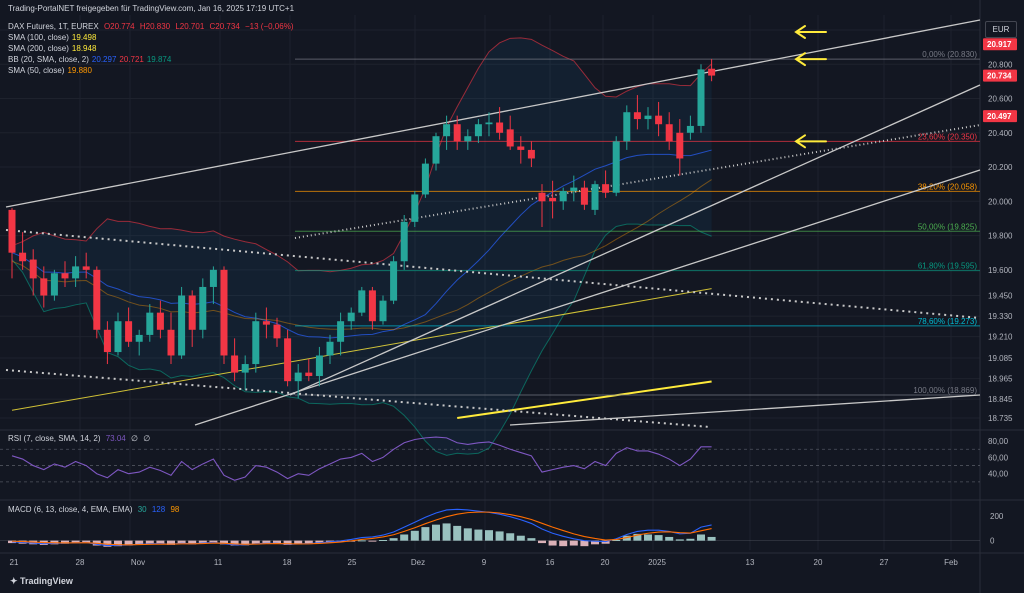 Image resolution: width=1024 pixels, height=593 pixels. Describe the element at coordinates (1000, 358) in the screenshot. I see `price-tick-label: 19.085` at that location.